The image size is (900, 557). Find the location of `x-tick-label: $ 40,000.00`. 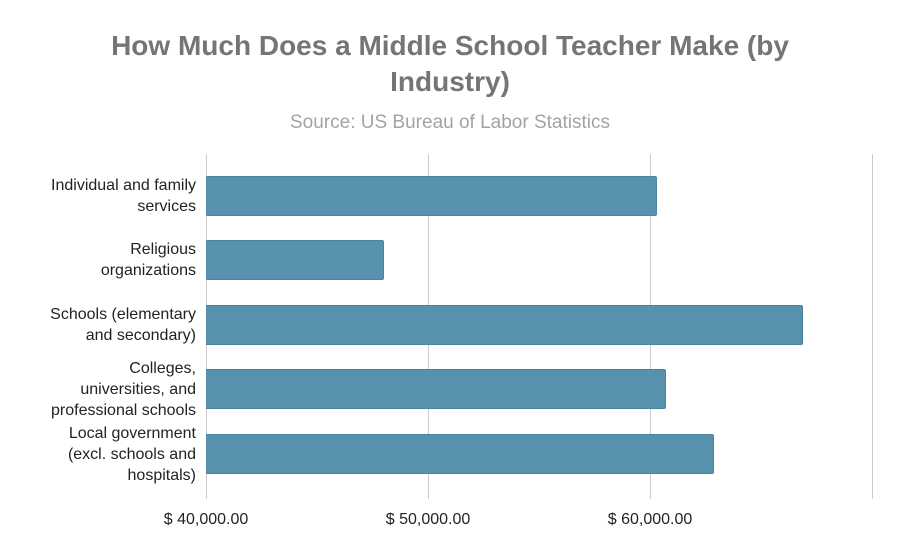

x-tick-label: $ 40,000.00 is located at coordinates (206, 519).